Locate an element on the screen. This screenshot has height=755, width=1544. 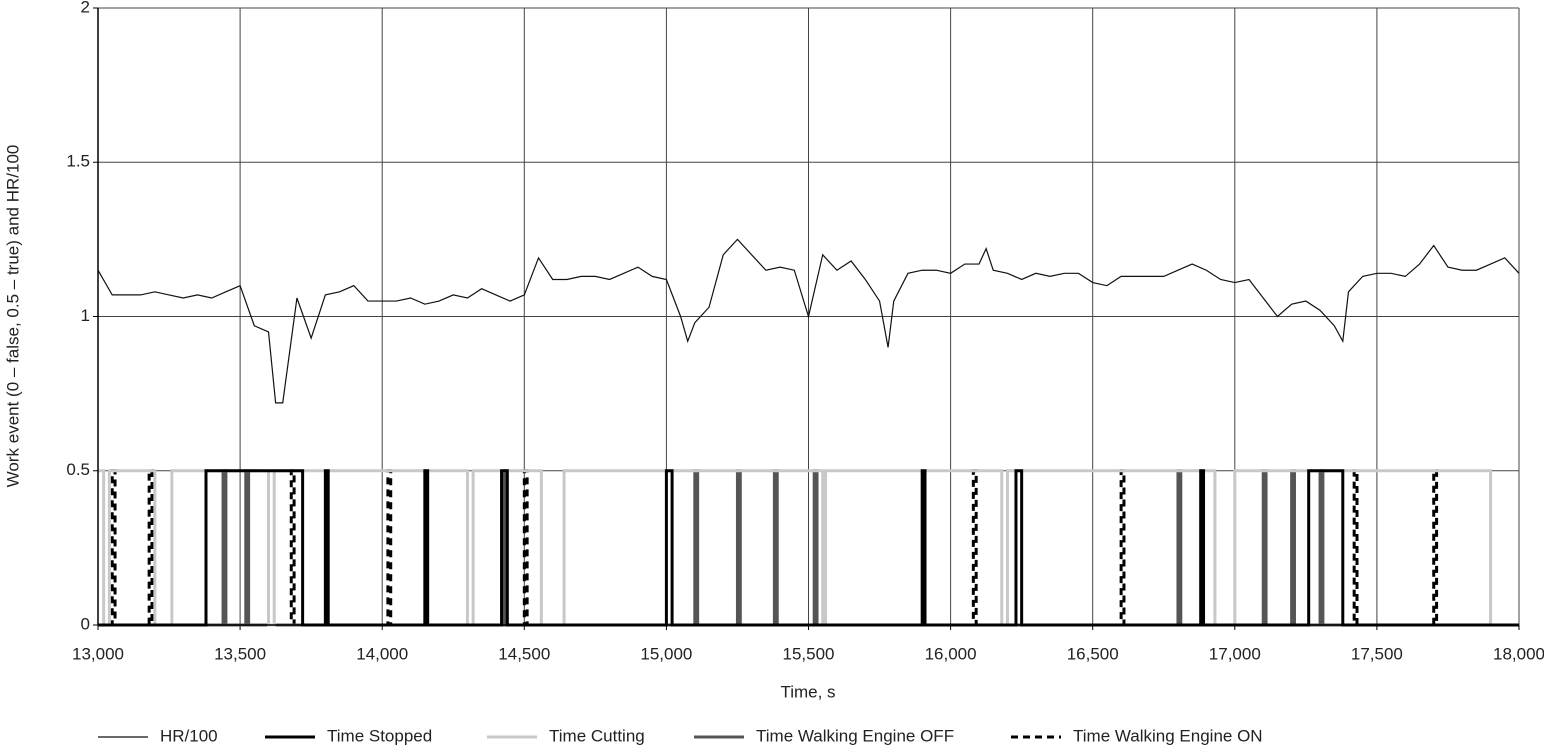
x-axis-label: Time, s is located at coordinates (807, 691).